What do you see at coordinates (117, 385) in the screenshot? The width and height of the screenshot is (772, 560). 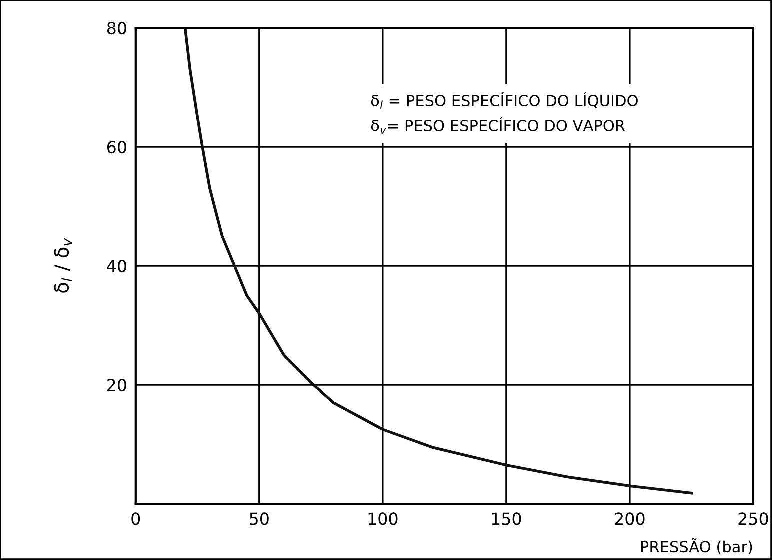 I see `y-tick-label: 20` at bounding box center [117, 385].